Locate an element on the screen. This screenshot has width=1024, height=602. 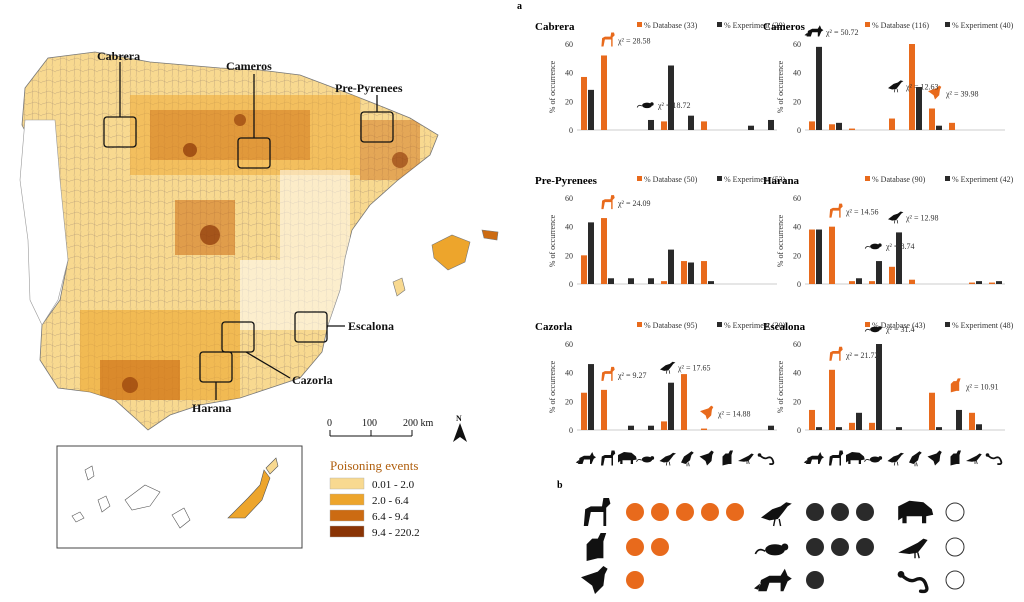
north-arrow-icon: N is located at coordinates (460, 428).